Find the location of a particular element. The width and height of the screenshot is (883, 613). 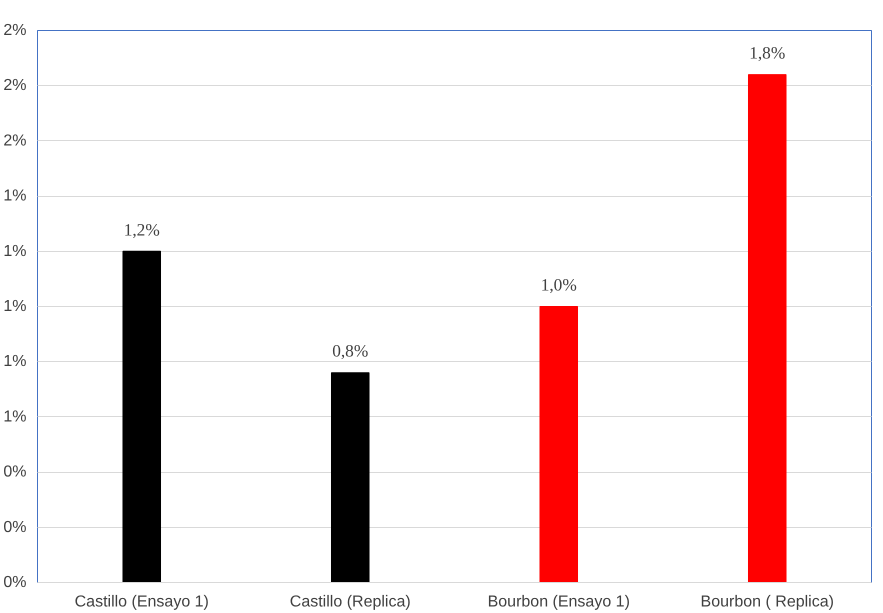

x-tick-label: Castillo (Ensayo 1) is located at coordinates (141, 602).